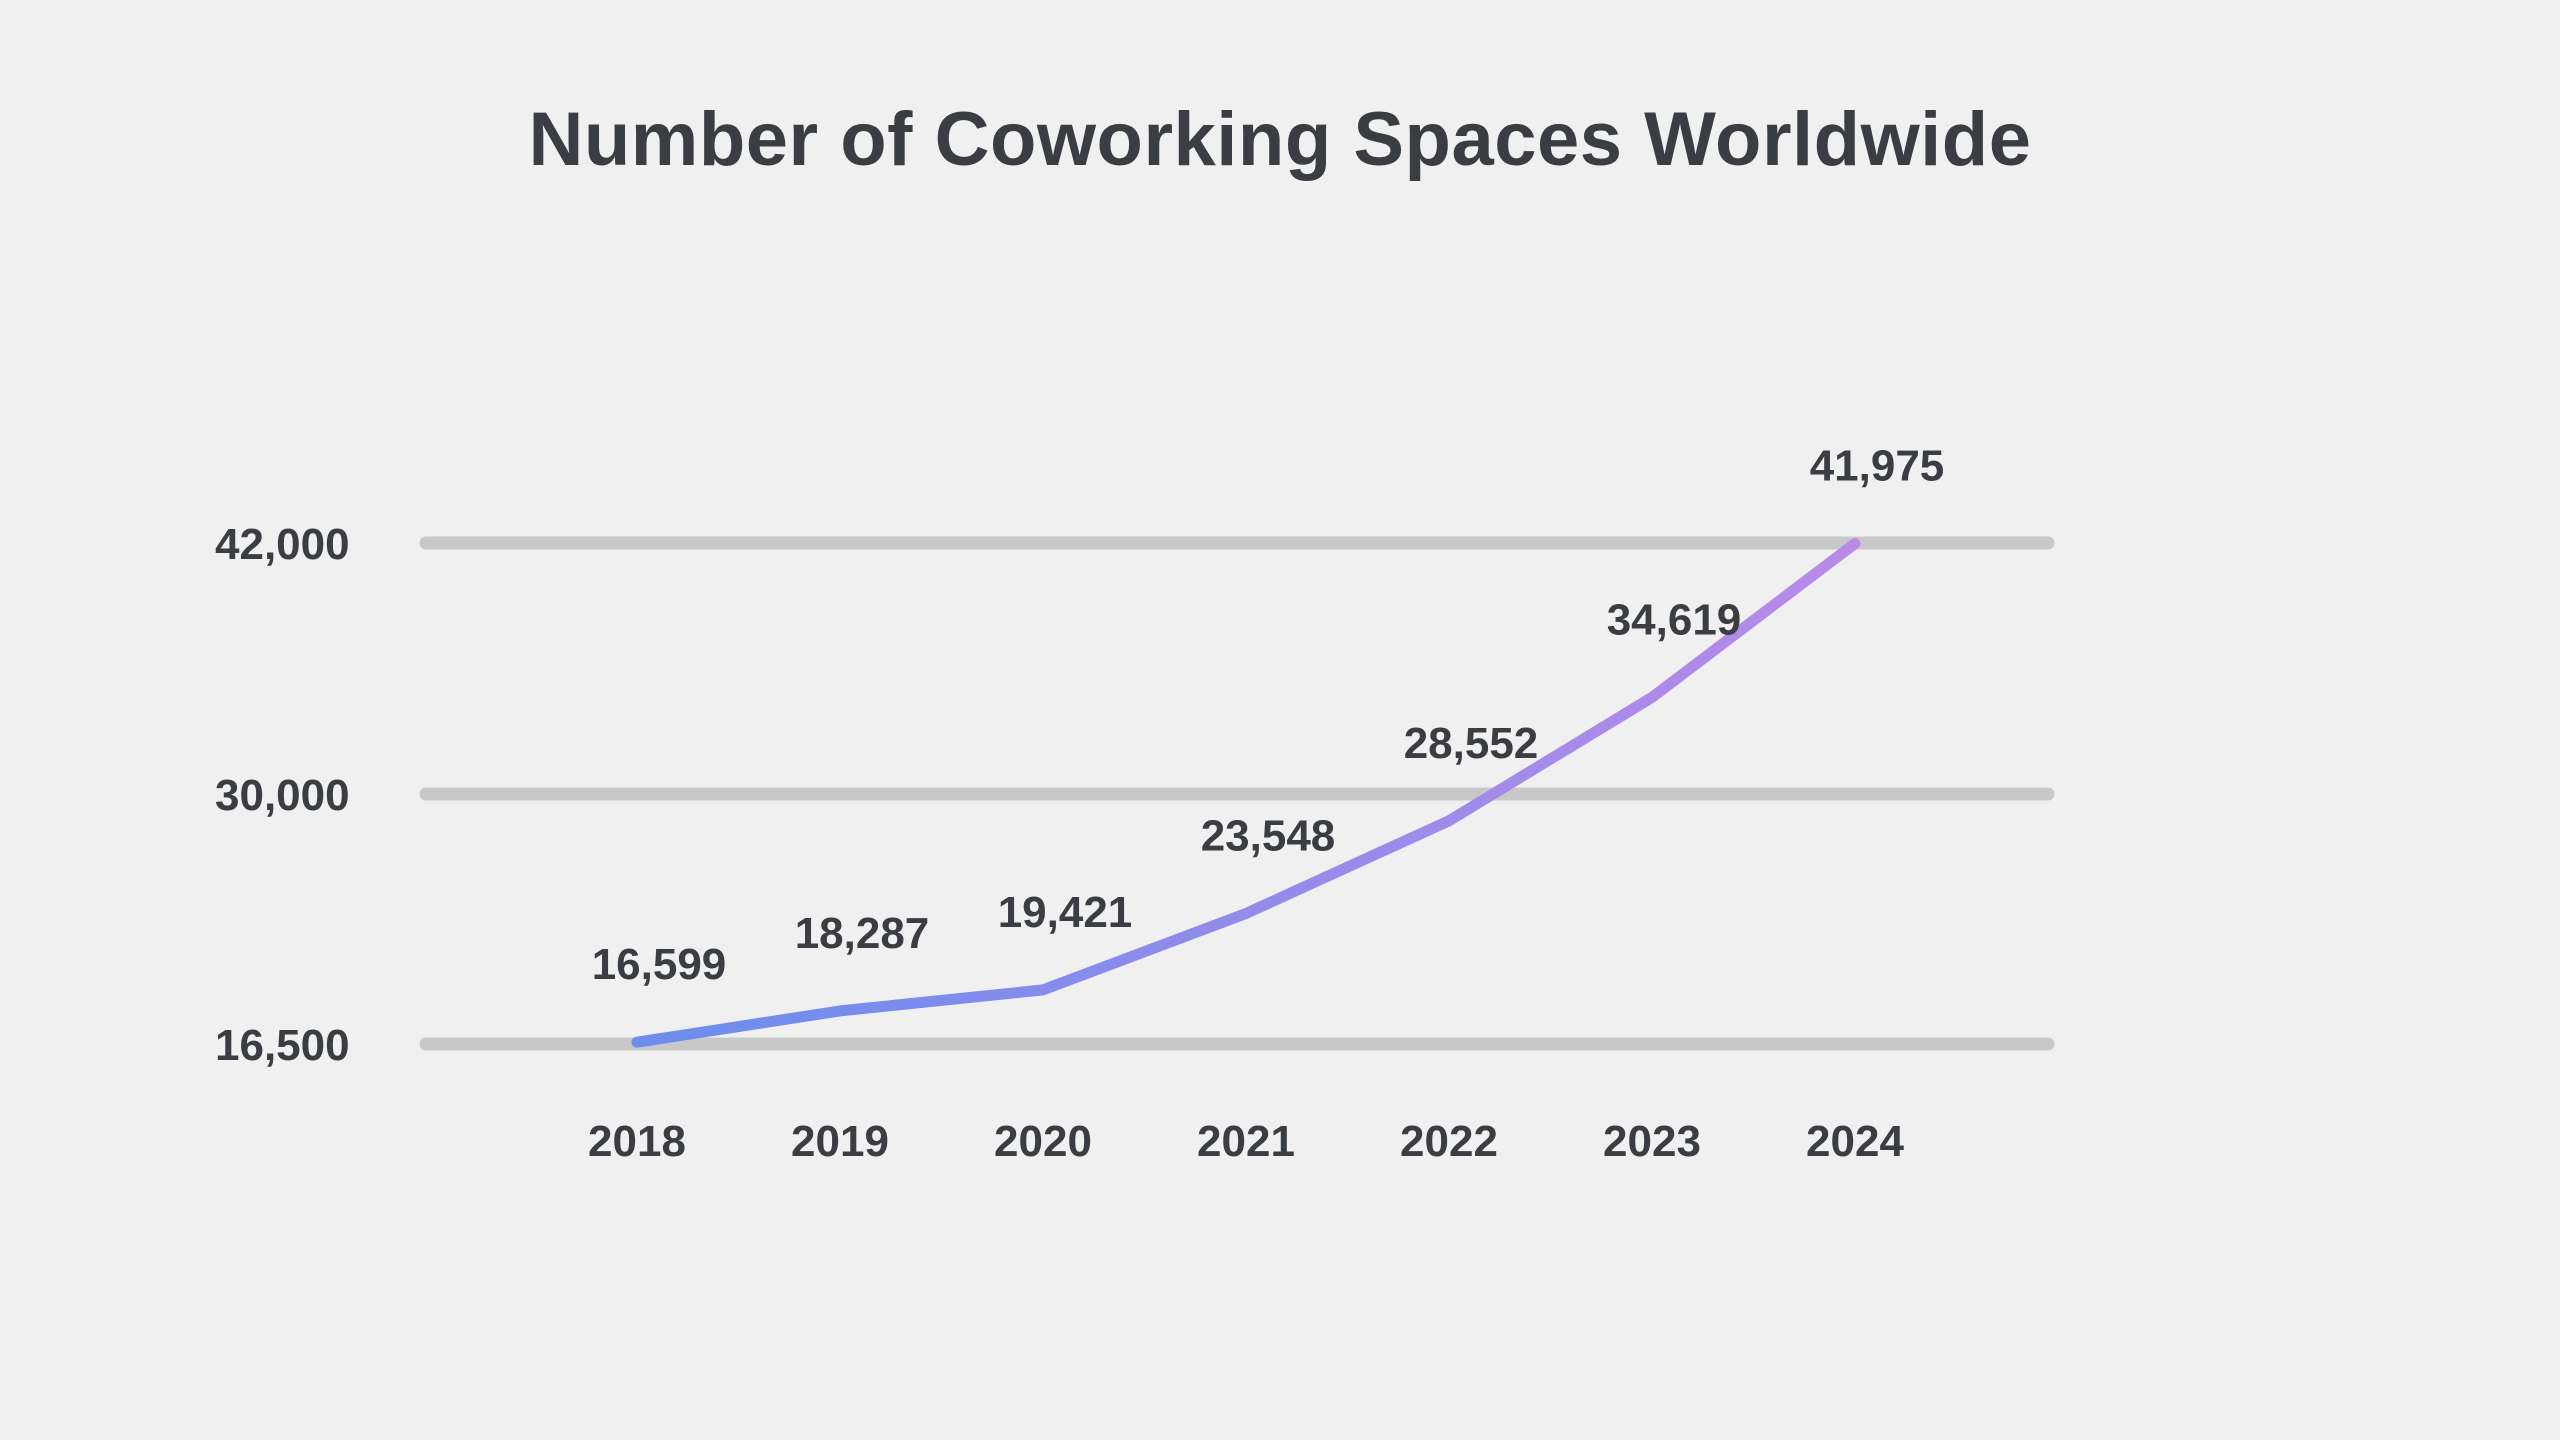 This screenshot has width=2560, height=1440. Describe the element at coordinates (1855, 1141) in the screenshot. I see `x-tick-label: 2024` at that location.